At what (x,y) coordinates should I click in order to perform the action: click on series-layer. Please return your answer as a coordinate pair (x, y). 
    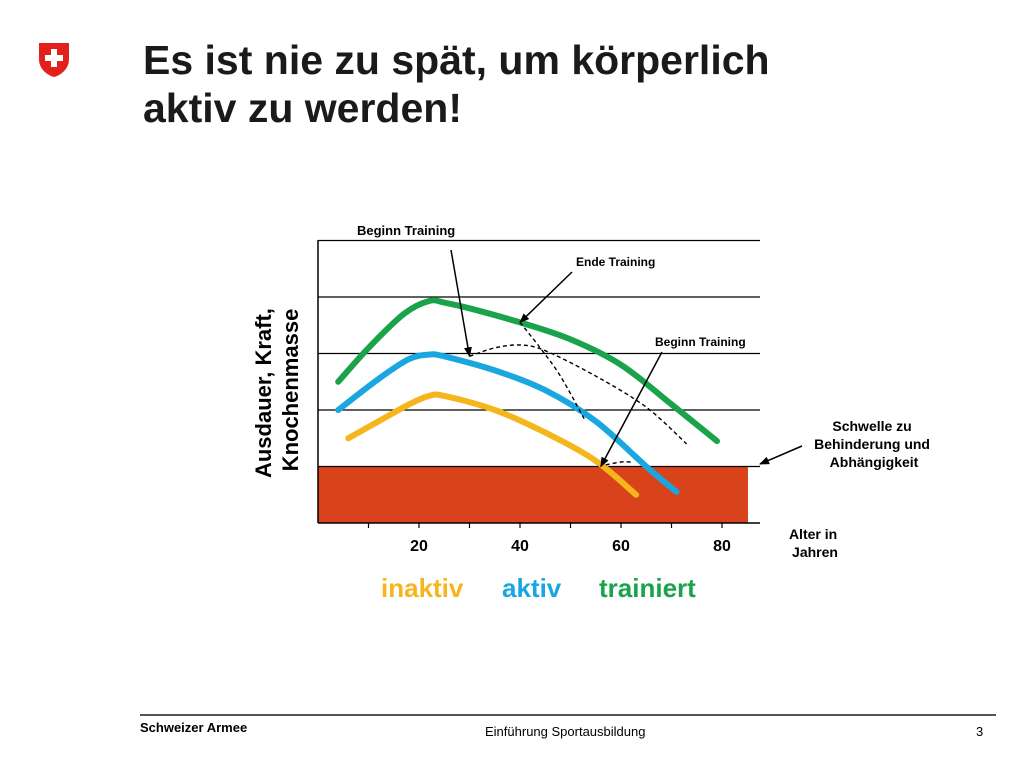
    Looking at the image, I should click on (527, 397).